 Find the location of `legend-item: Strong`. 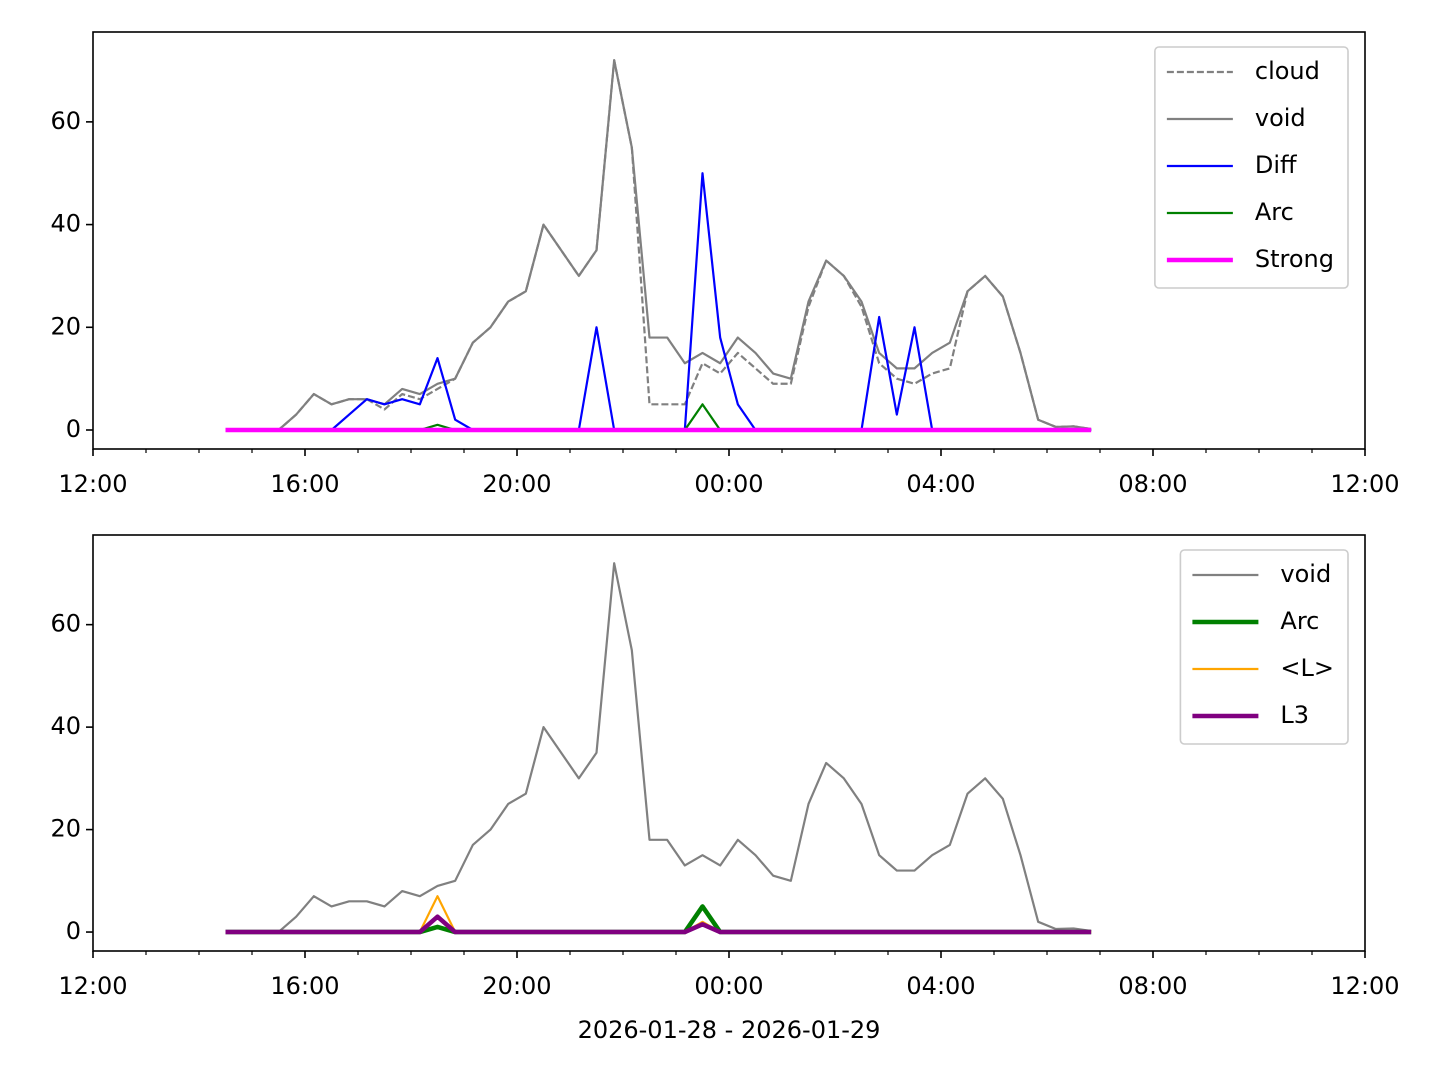

legend-item: Strong is located at coordinates (1250, 259).